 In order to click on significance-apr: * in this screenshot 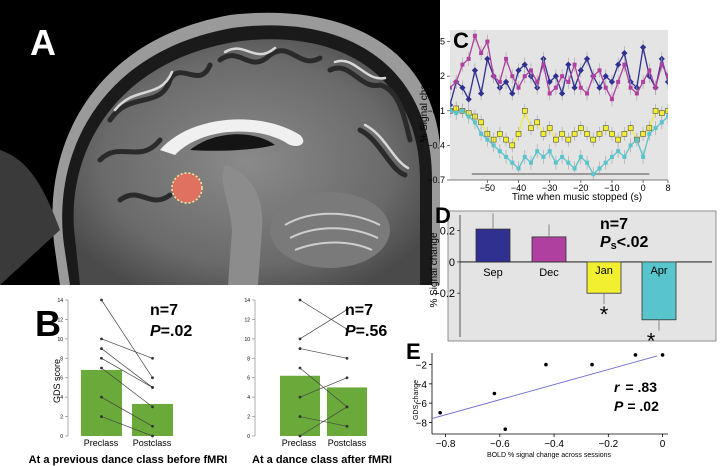, I will do `click(651, 341)`.